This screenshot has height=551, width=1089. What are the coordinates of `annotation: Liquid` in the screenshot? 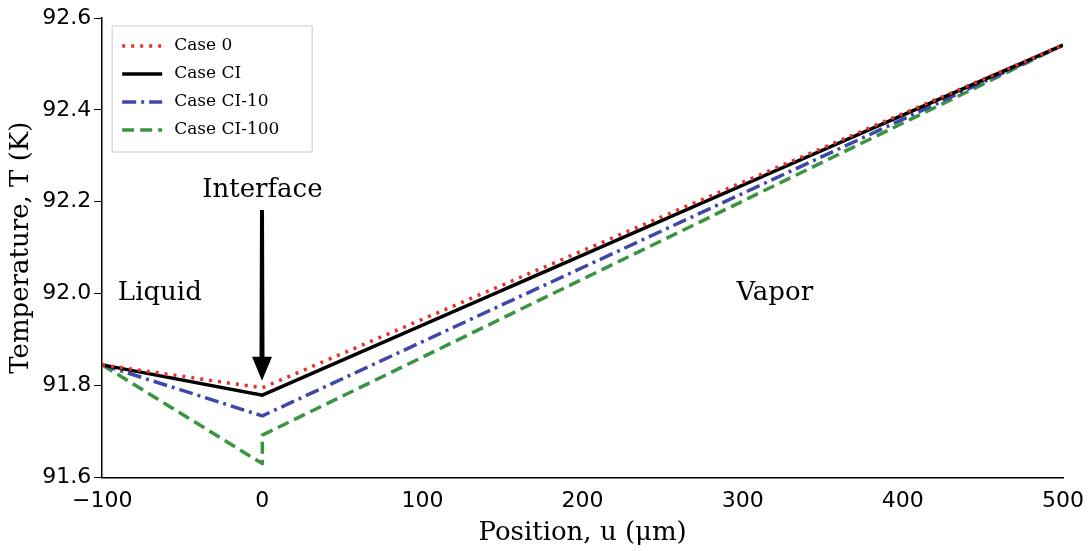 It's located at (159, 291).